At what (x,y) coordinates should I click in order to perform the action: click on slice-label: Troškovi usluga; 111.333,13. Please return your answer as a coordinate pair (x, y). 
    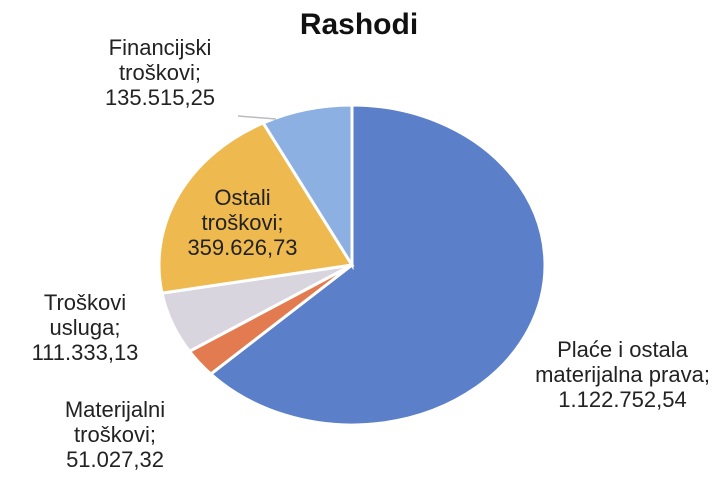
    Looking at the image, I should click on (85, 327).